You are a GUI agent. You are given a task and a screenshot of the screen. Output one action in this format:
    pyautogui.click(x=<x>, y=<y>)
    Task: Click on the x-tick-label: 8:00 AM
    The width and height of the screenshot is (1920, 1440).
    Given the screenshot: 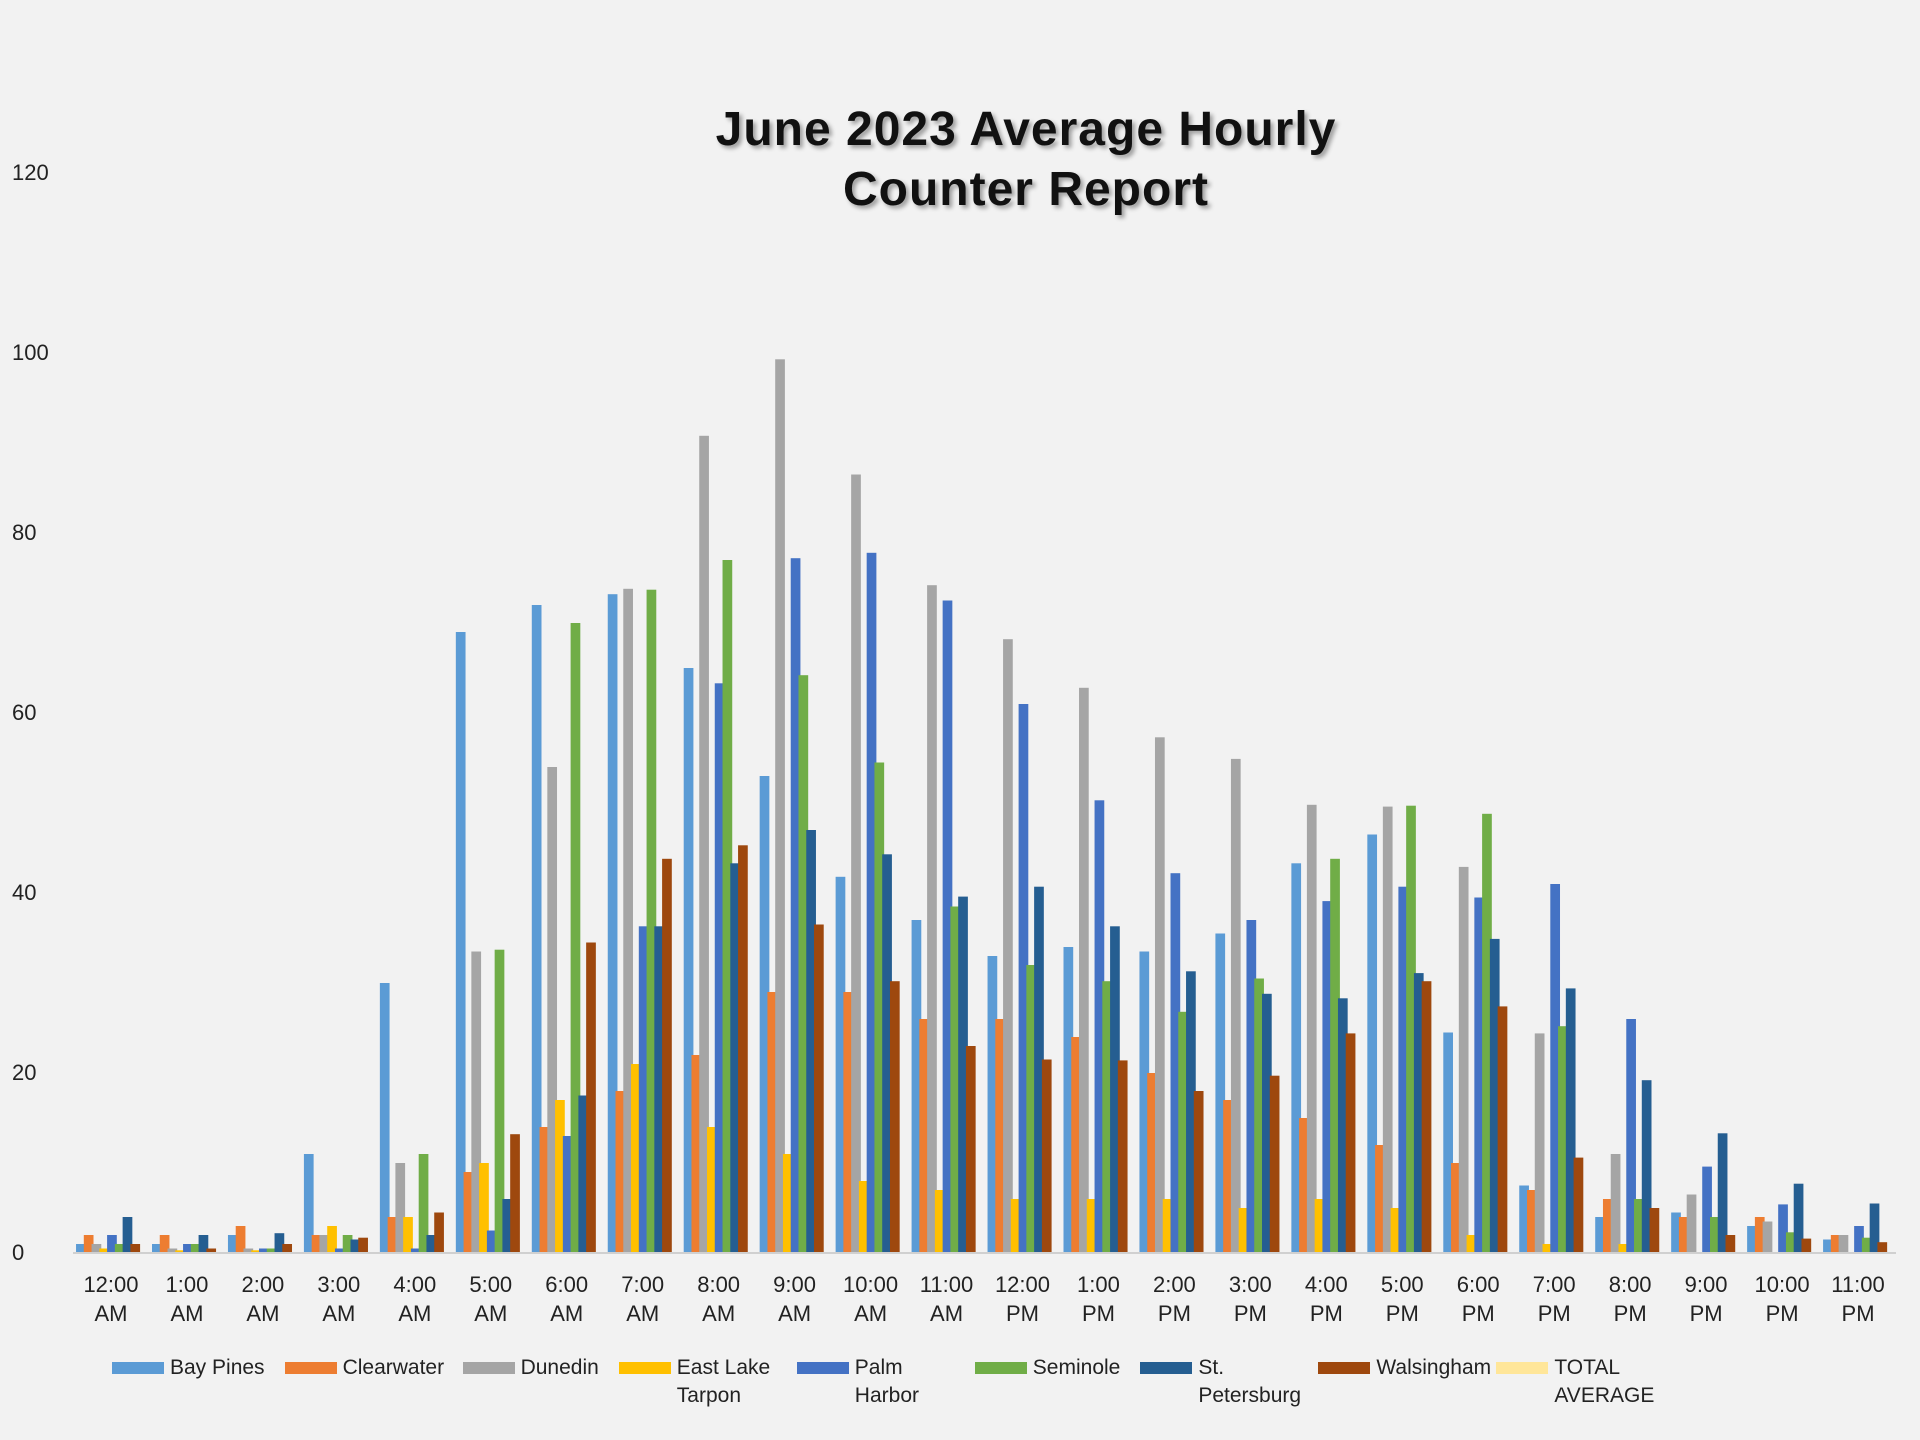 What is the action you would take?
    pyautogui.click(x=719, y=1299)
    